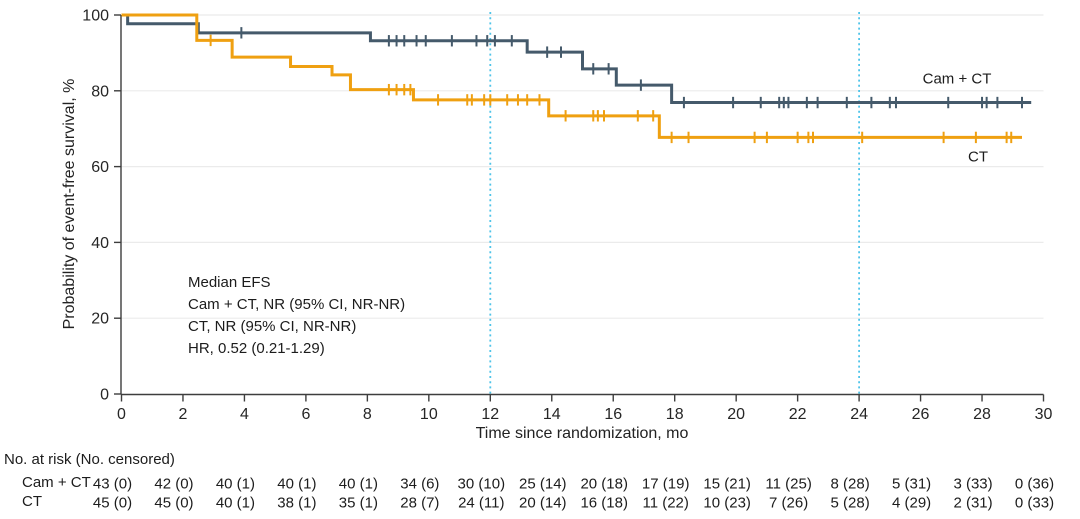 This screenshot has height=519, width=1080. What do you see at coordinates (358, 503) in the screenshot?
I see `risk-value-ct-8mo: 35 (1)` at bounding box center [358, 503].